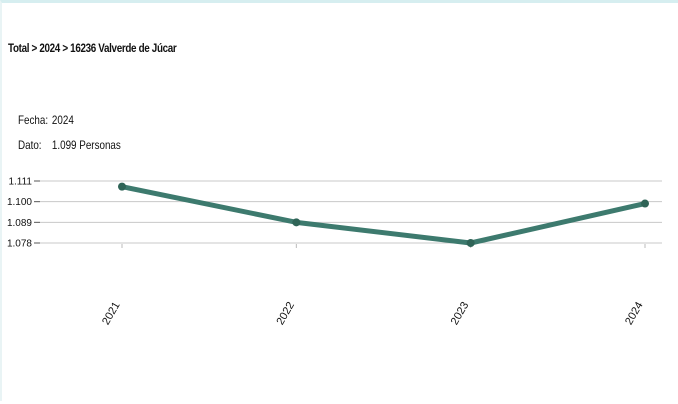  Describe the element at coordinates (92, 48) in the screenshot. I see `breadcrumb: Total > 2024 > 16236 Valverde de Júcar` at that location.